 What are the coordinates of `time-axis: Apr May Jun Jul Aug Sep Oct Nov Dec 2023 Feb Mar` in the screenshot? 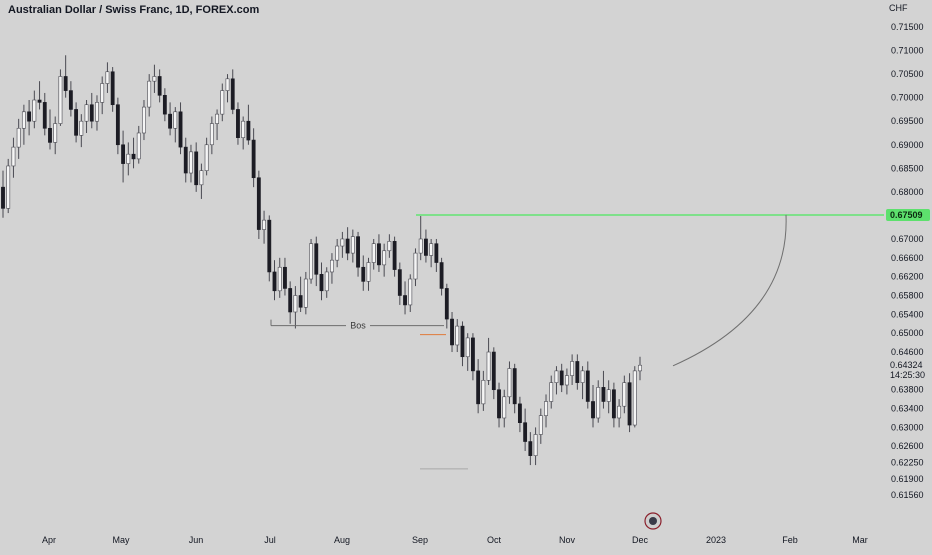 It's located at (455, 528).